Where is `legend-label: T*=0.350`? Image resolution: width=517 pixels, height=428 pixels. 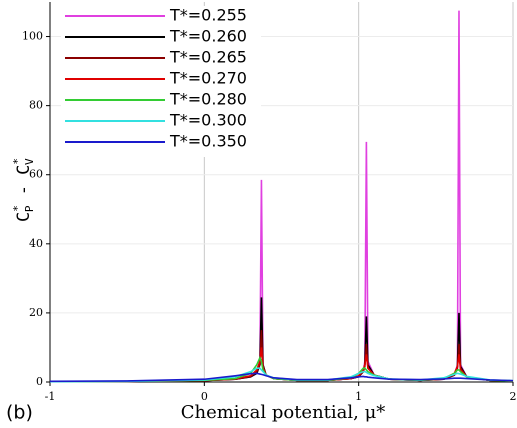
legend-label: T*=0.350 is located at coordinates (208, 141).